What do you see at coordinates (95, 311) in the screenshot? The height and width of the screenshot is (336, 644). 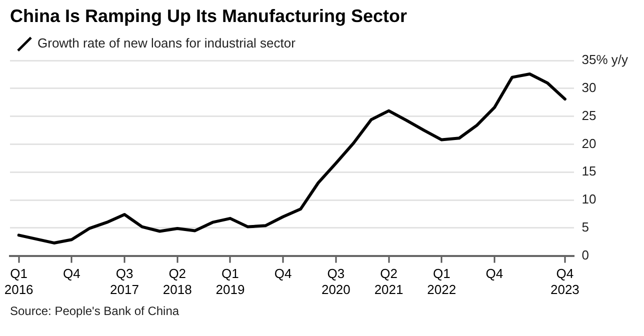 I see `source-note: Source: People's Bank of China` at bounding box center [95, 311].